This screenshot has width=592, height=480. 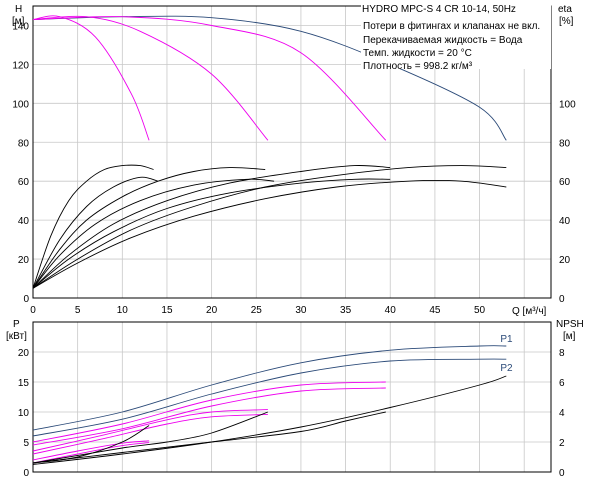 I want to click on x-tick-label: 25, so click(x=257, y=310).